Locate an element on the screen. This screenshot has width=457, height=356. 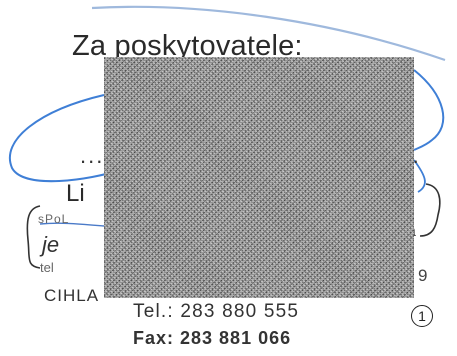
stamp-underline is located at coordinates (72, 224).